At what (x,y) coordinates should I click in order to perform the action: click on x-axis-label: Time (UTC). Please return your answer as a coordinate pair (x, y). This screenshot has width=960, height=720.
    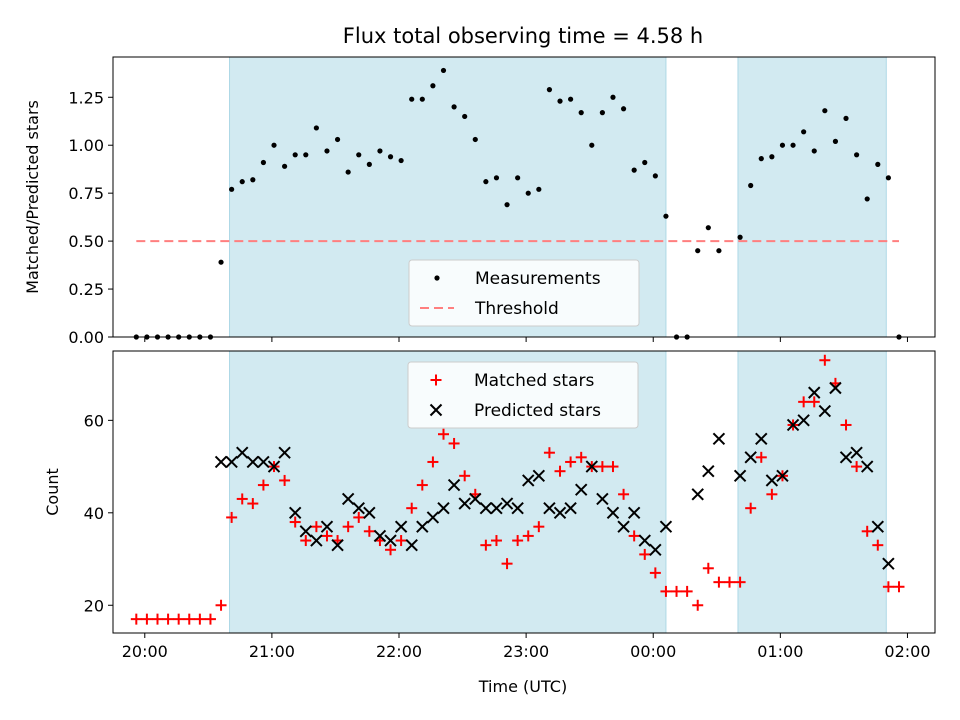
    Looking at the image, I should click on (522, 686).